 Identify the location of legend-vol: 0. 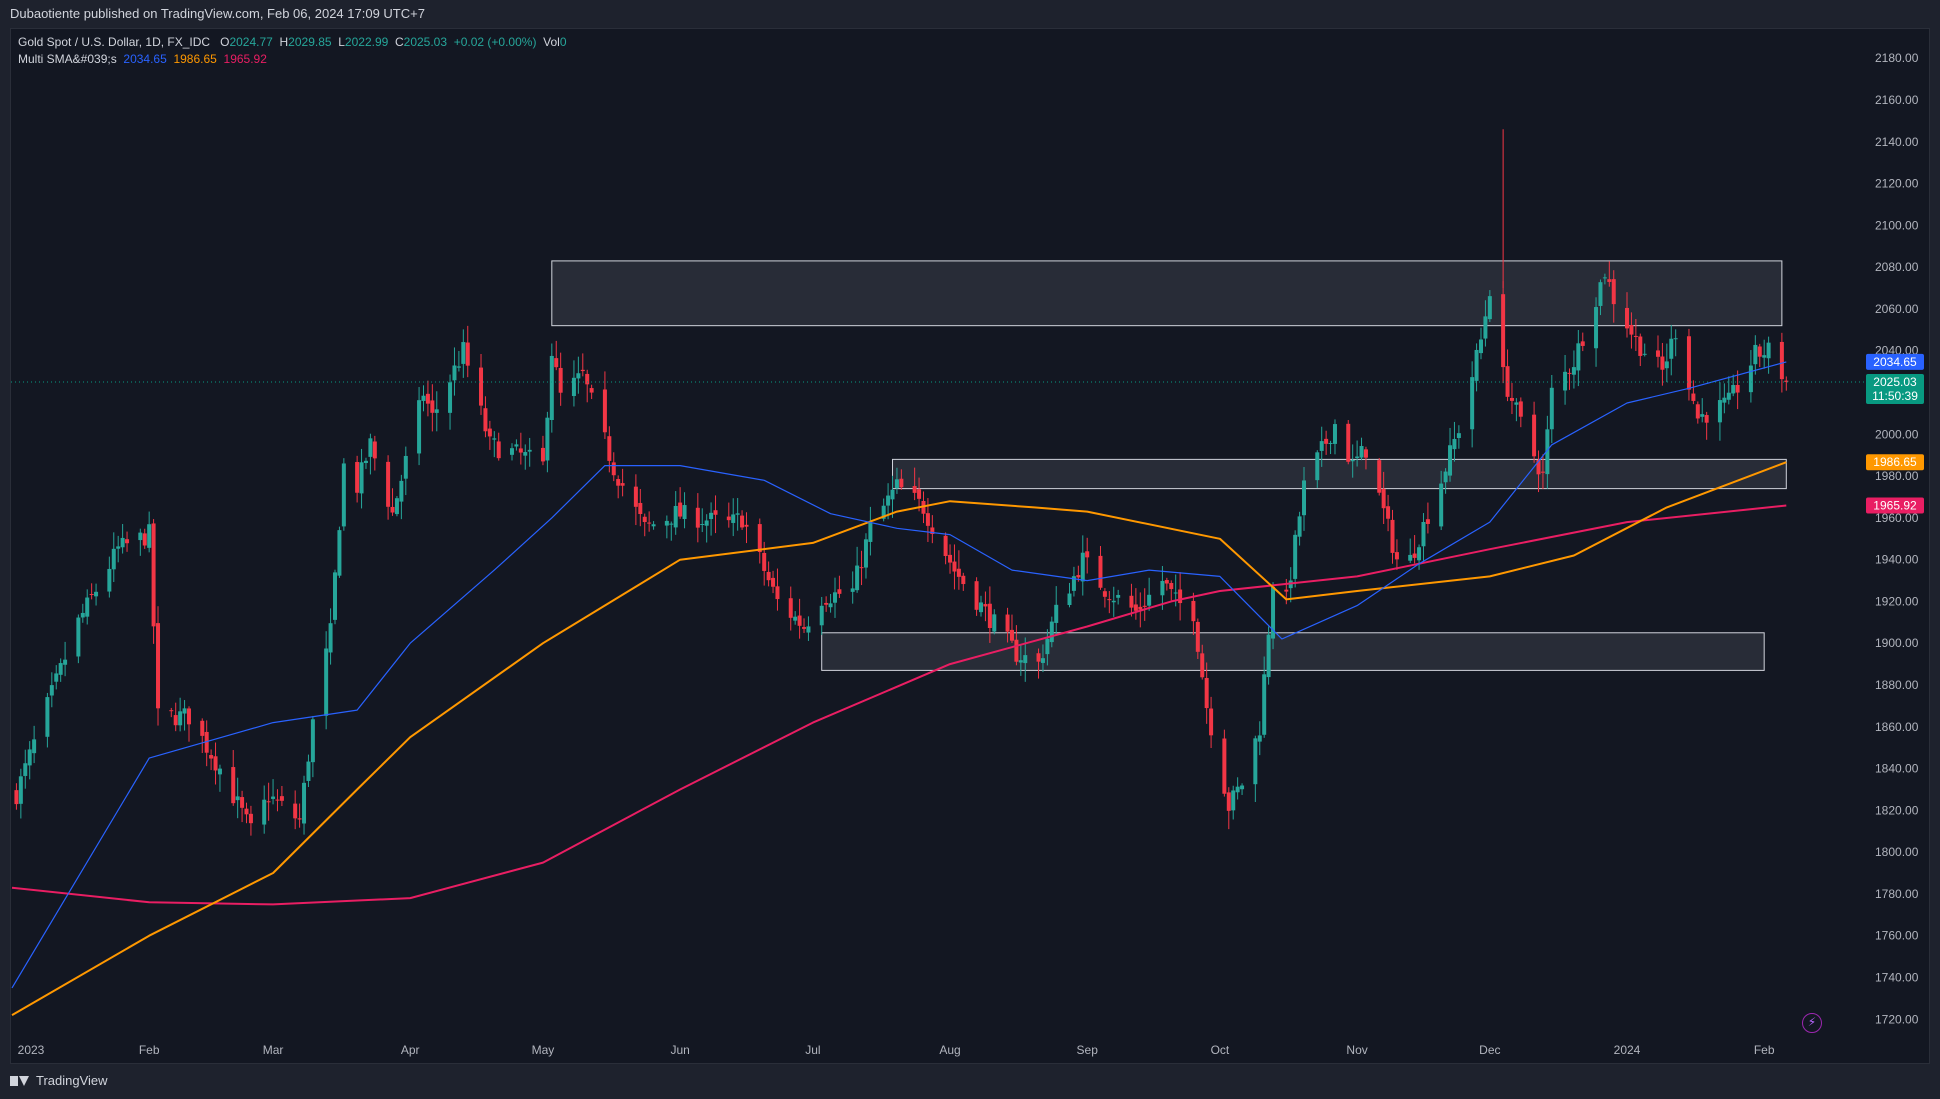
(563, 42).